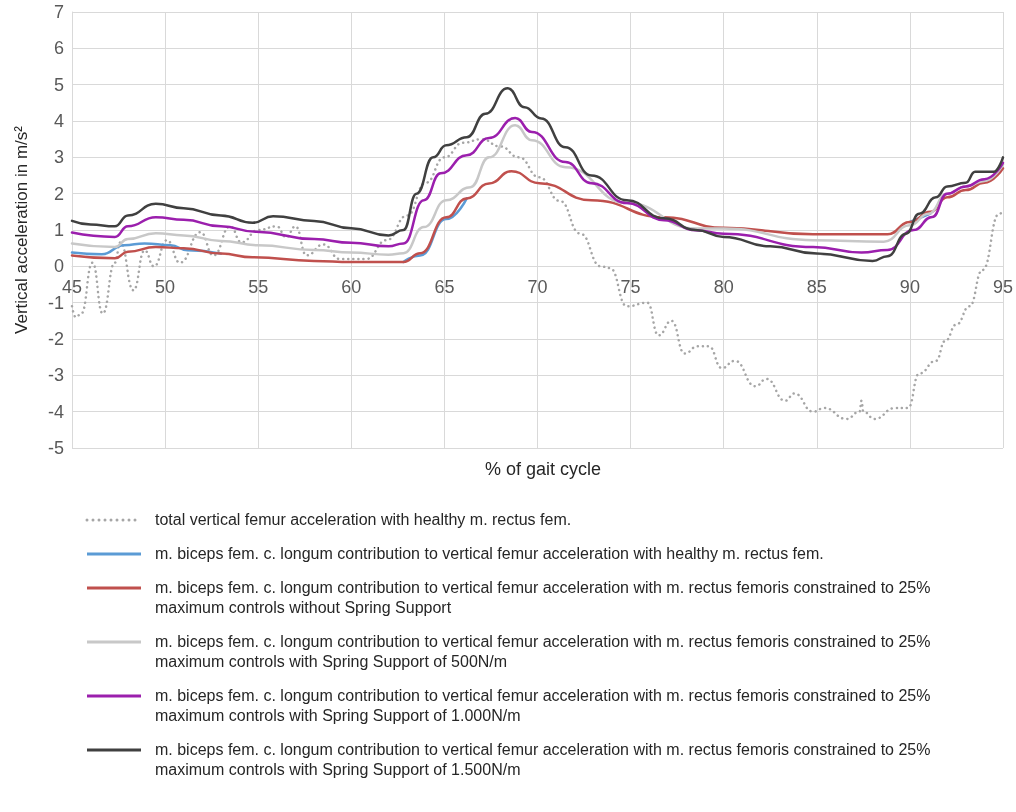 This screenshot has height=812, width=1016. What do you see at coordinates (543, 652) in the screenshot?
I see `legend-label: m. biceps fem. c. longum contribution to vertical femur acceleration with m. rectus femoris constrained to 25% maximum controls with Spring Support of 500N/m` at bounding box center [543, 652].